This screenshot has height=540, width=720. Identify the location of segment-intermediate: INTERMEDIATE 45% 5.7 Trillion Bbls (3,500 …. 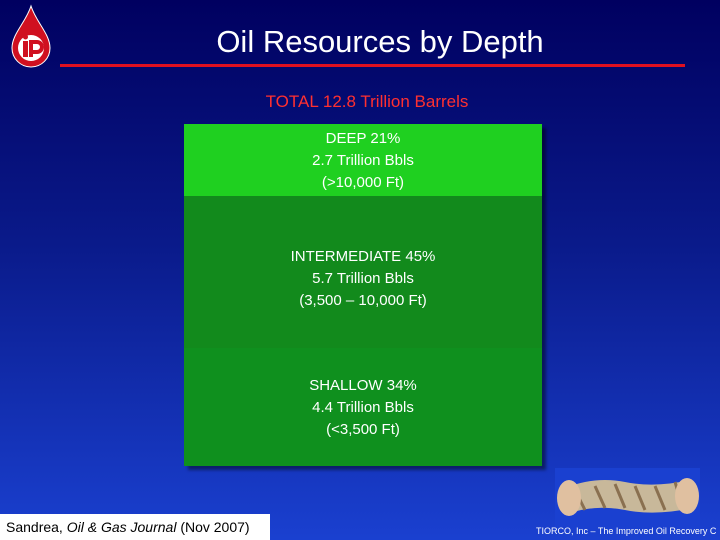
(363, 272).